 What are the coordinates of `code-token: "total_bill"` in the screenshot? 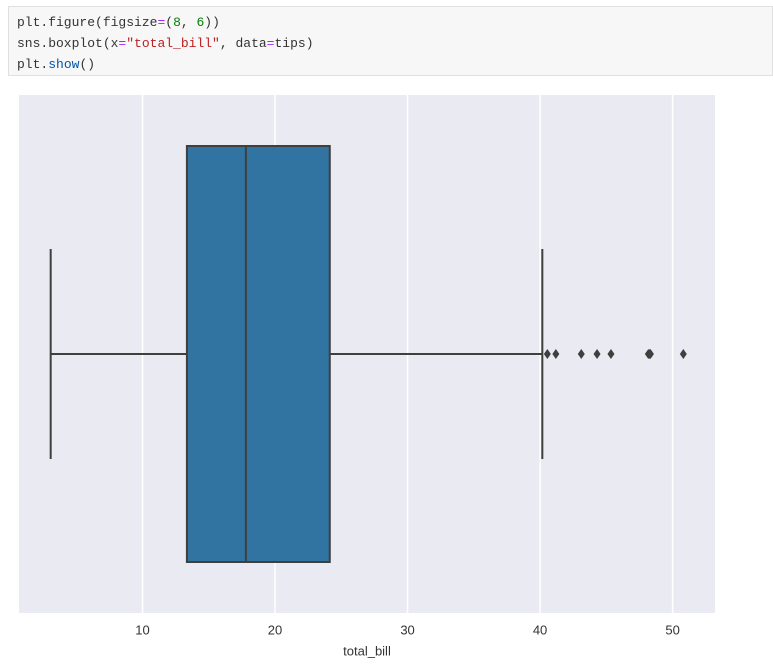 It's located at (173, 43).